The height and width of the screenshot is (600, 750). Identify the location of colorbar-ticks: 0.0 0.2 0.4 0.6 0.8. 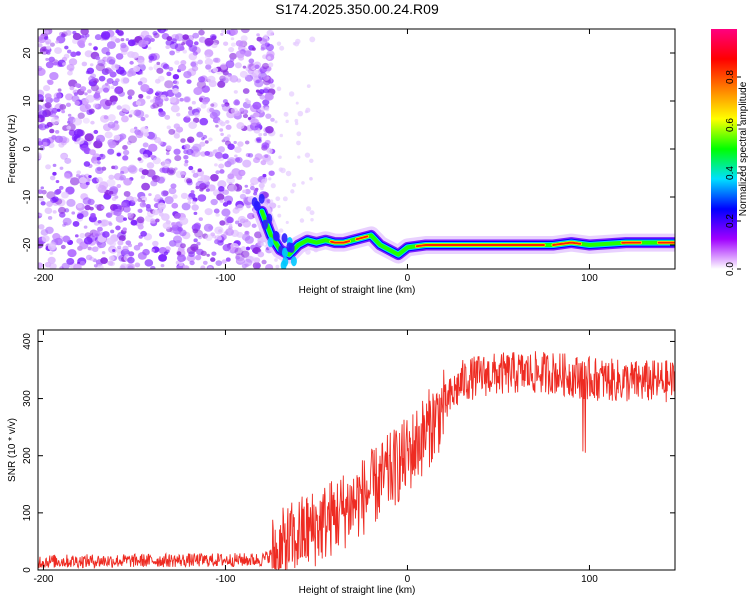
(733, 173).